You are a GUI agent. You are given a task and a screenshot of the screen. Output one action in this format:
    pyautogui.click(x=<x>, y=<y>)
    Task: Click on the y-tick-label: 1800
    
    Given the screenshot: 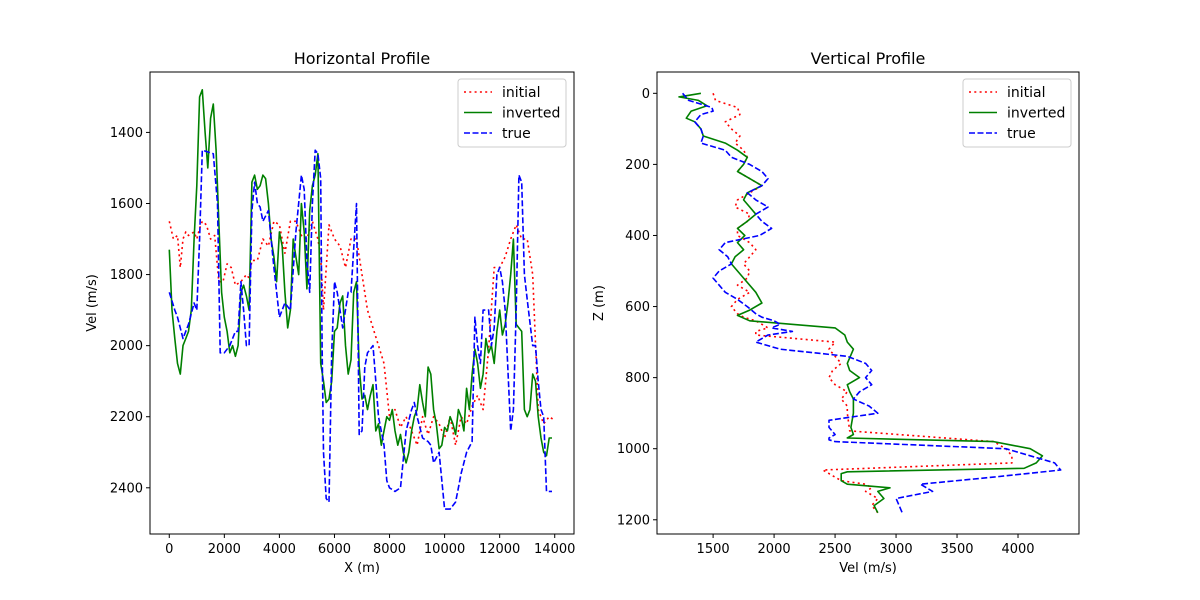 What is the action you would take?
    pyautogui.click(x=126, y=275)
    